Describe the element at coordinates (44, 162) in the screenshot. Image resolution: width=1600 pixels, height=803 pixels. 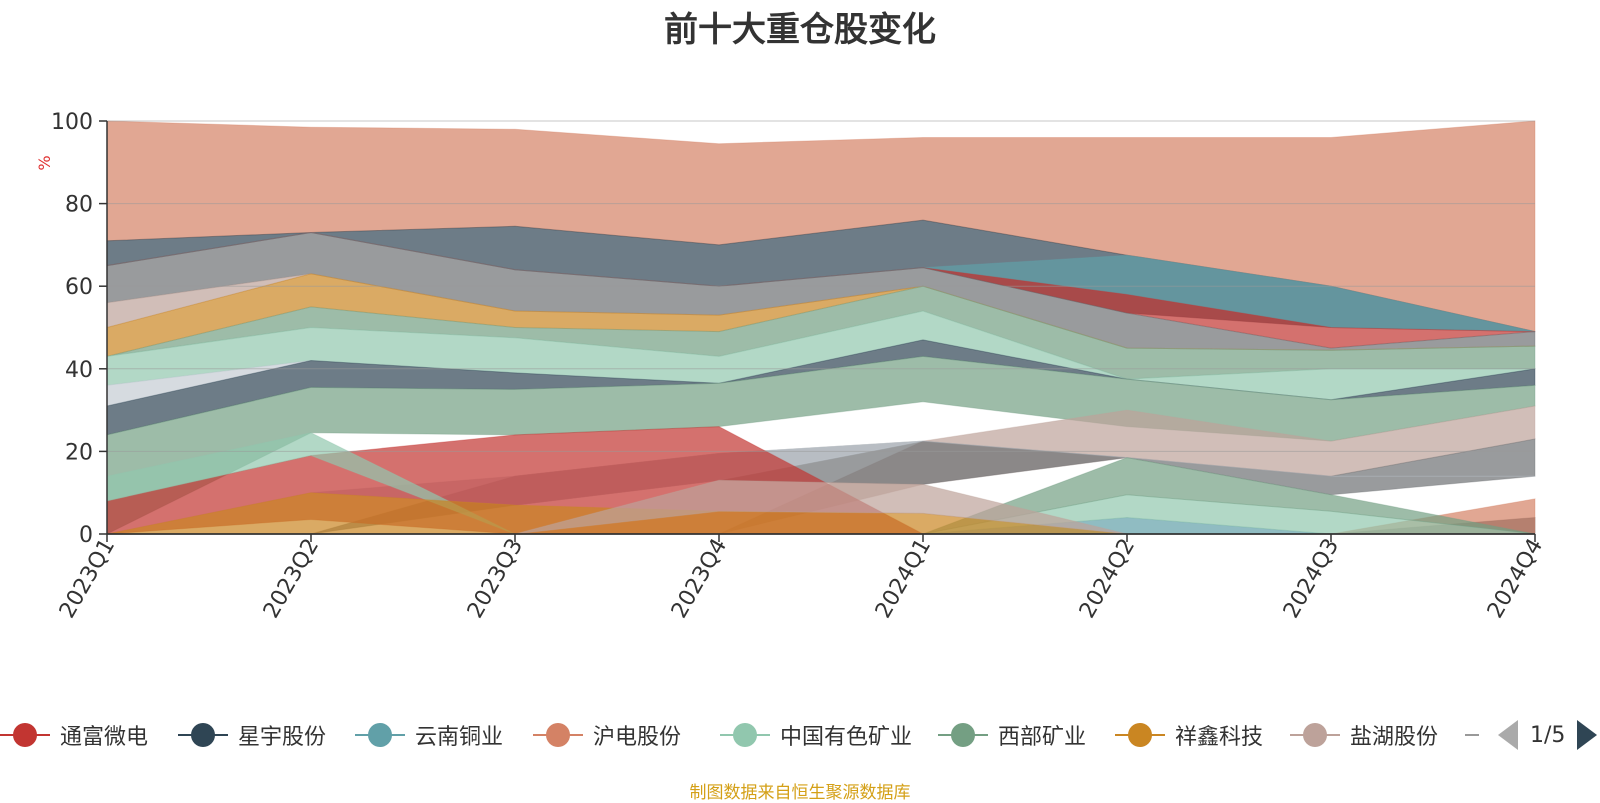
I see `y-axis-label: %` at that location.